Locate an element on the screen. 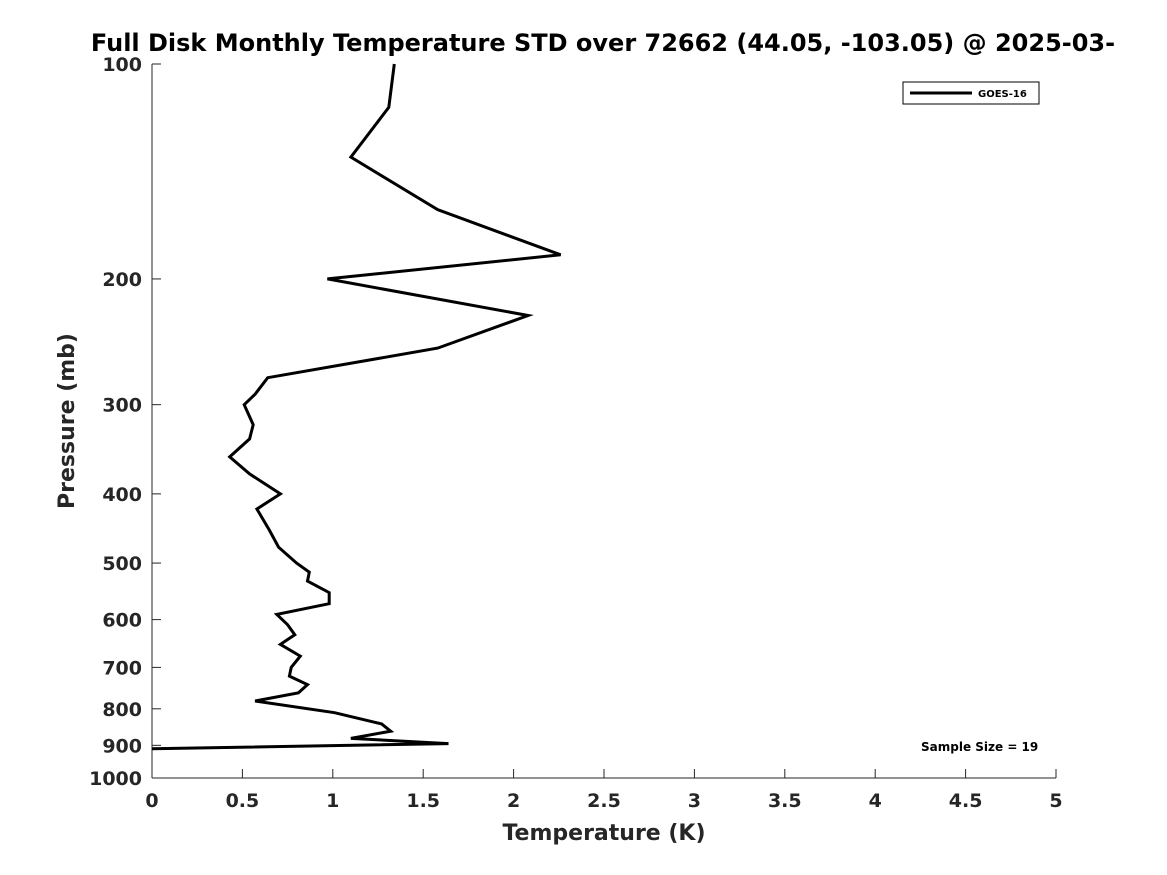 This screenshot has height=875, width=1167. x-tick-label: 4.5 is located at coordinates (966, 801).